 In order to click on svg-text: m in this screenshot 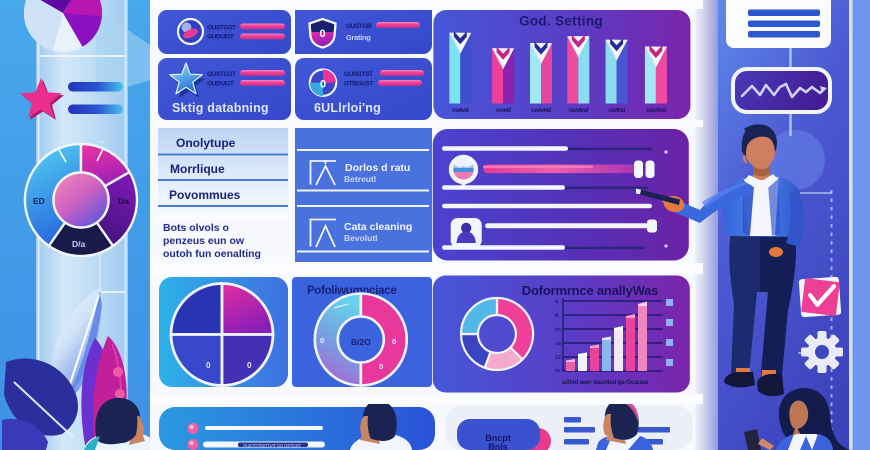, I will do `click(557, 371)`.